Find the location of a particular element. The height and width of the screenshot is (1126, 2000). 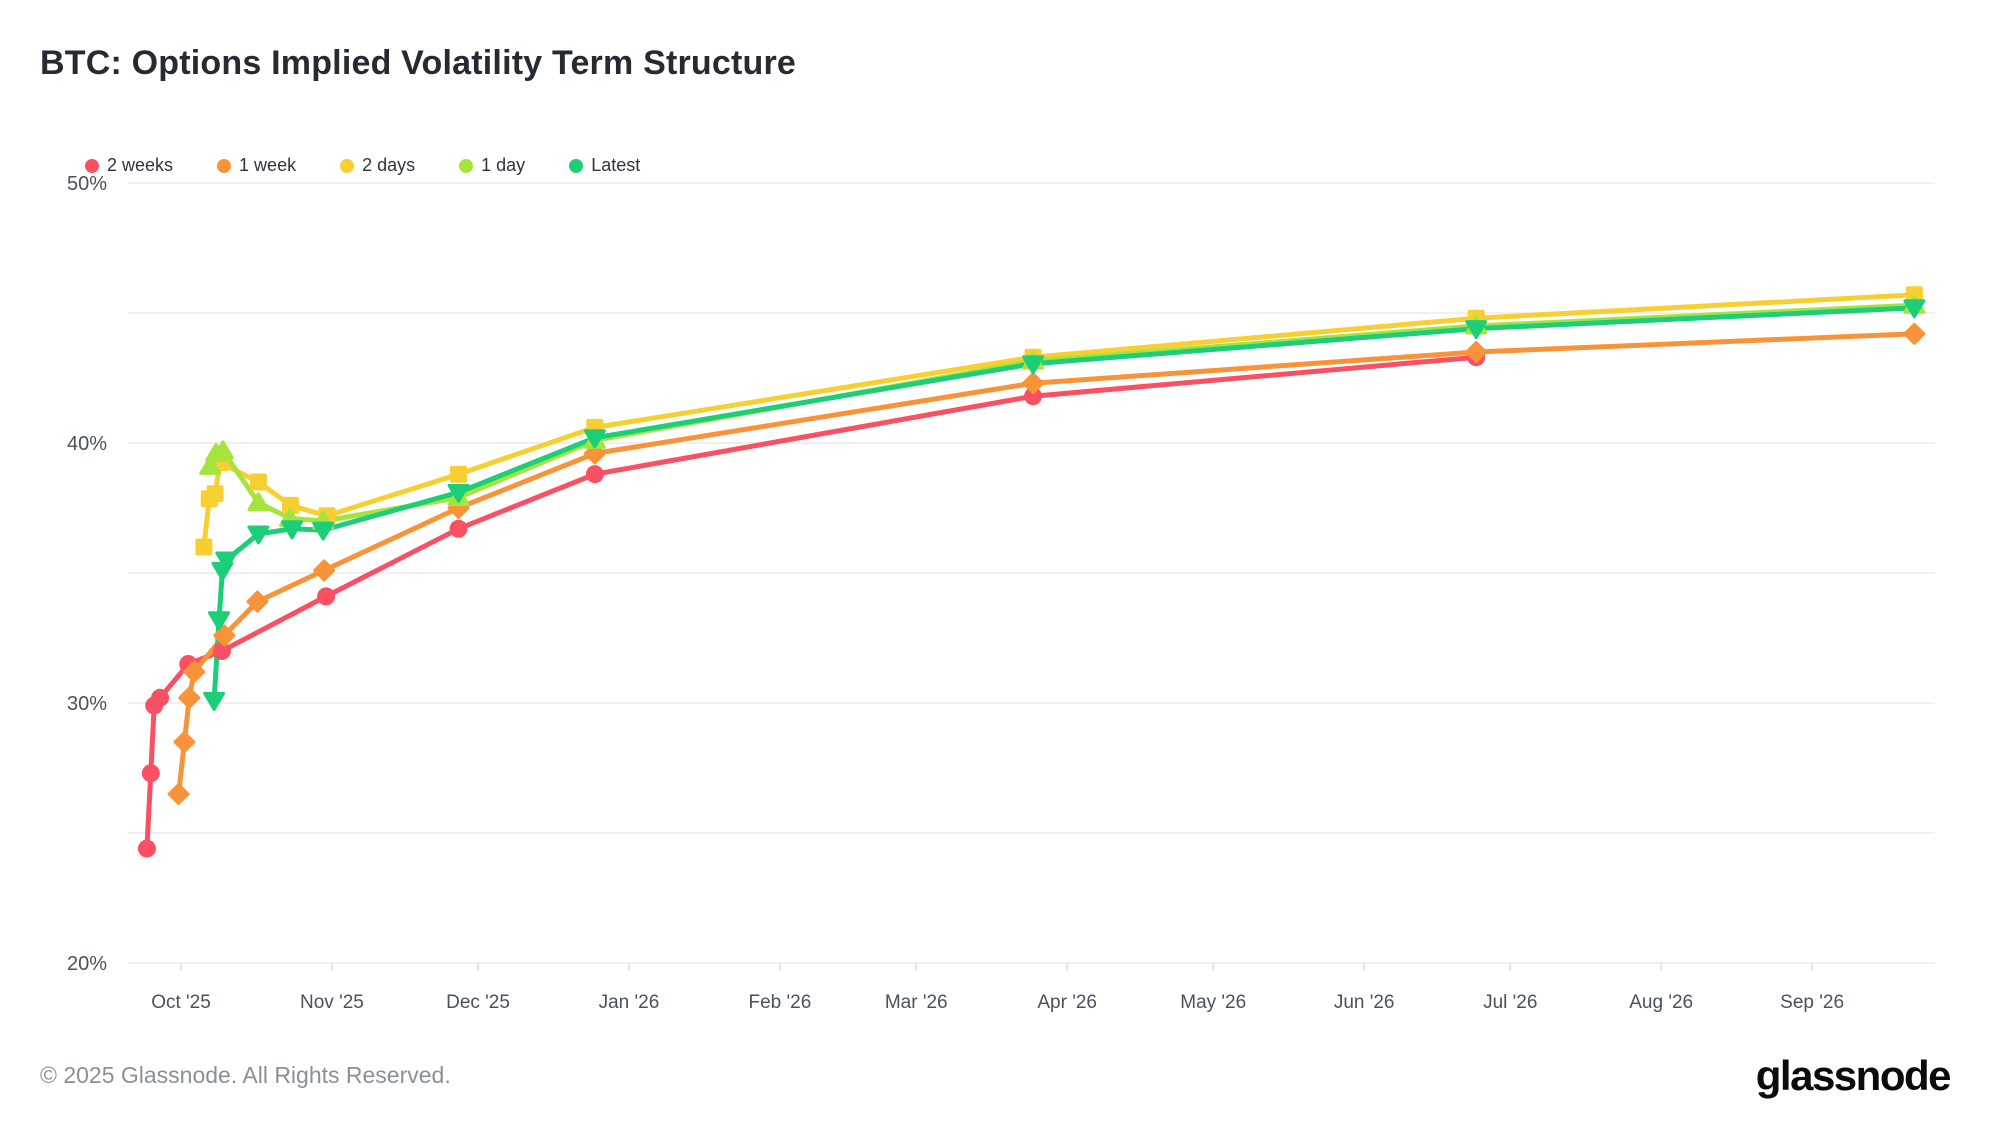

x-axis-label: Jul '26 is located at coordinates (1510, 1002).